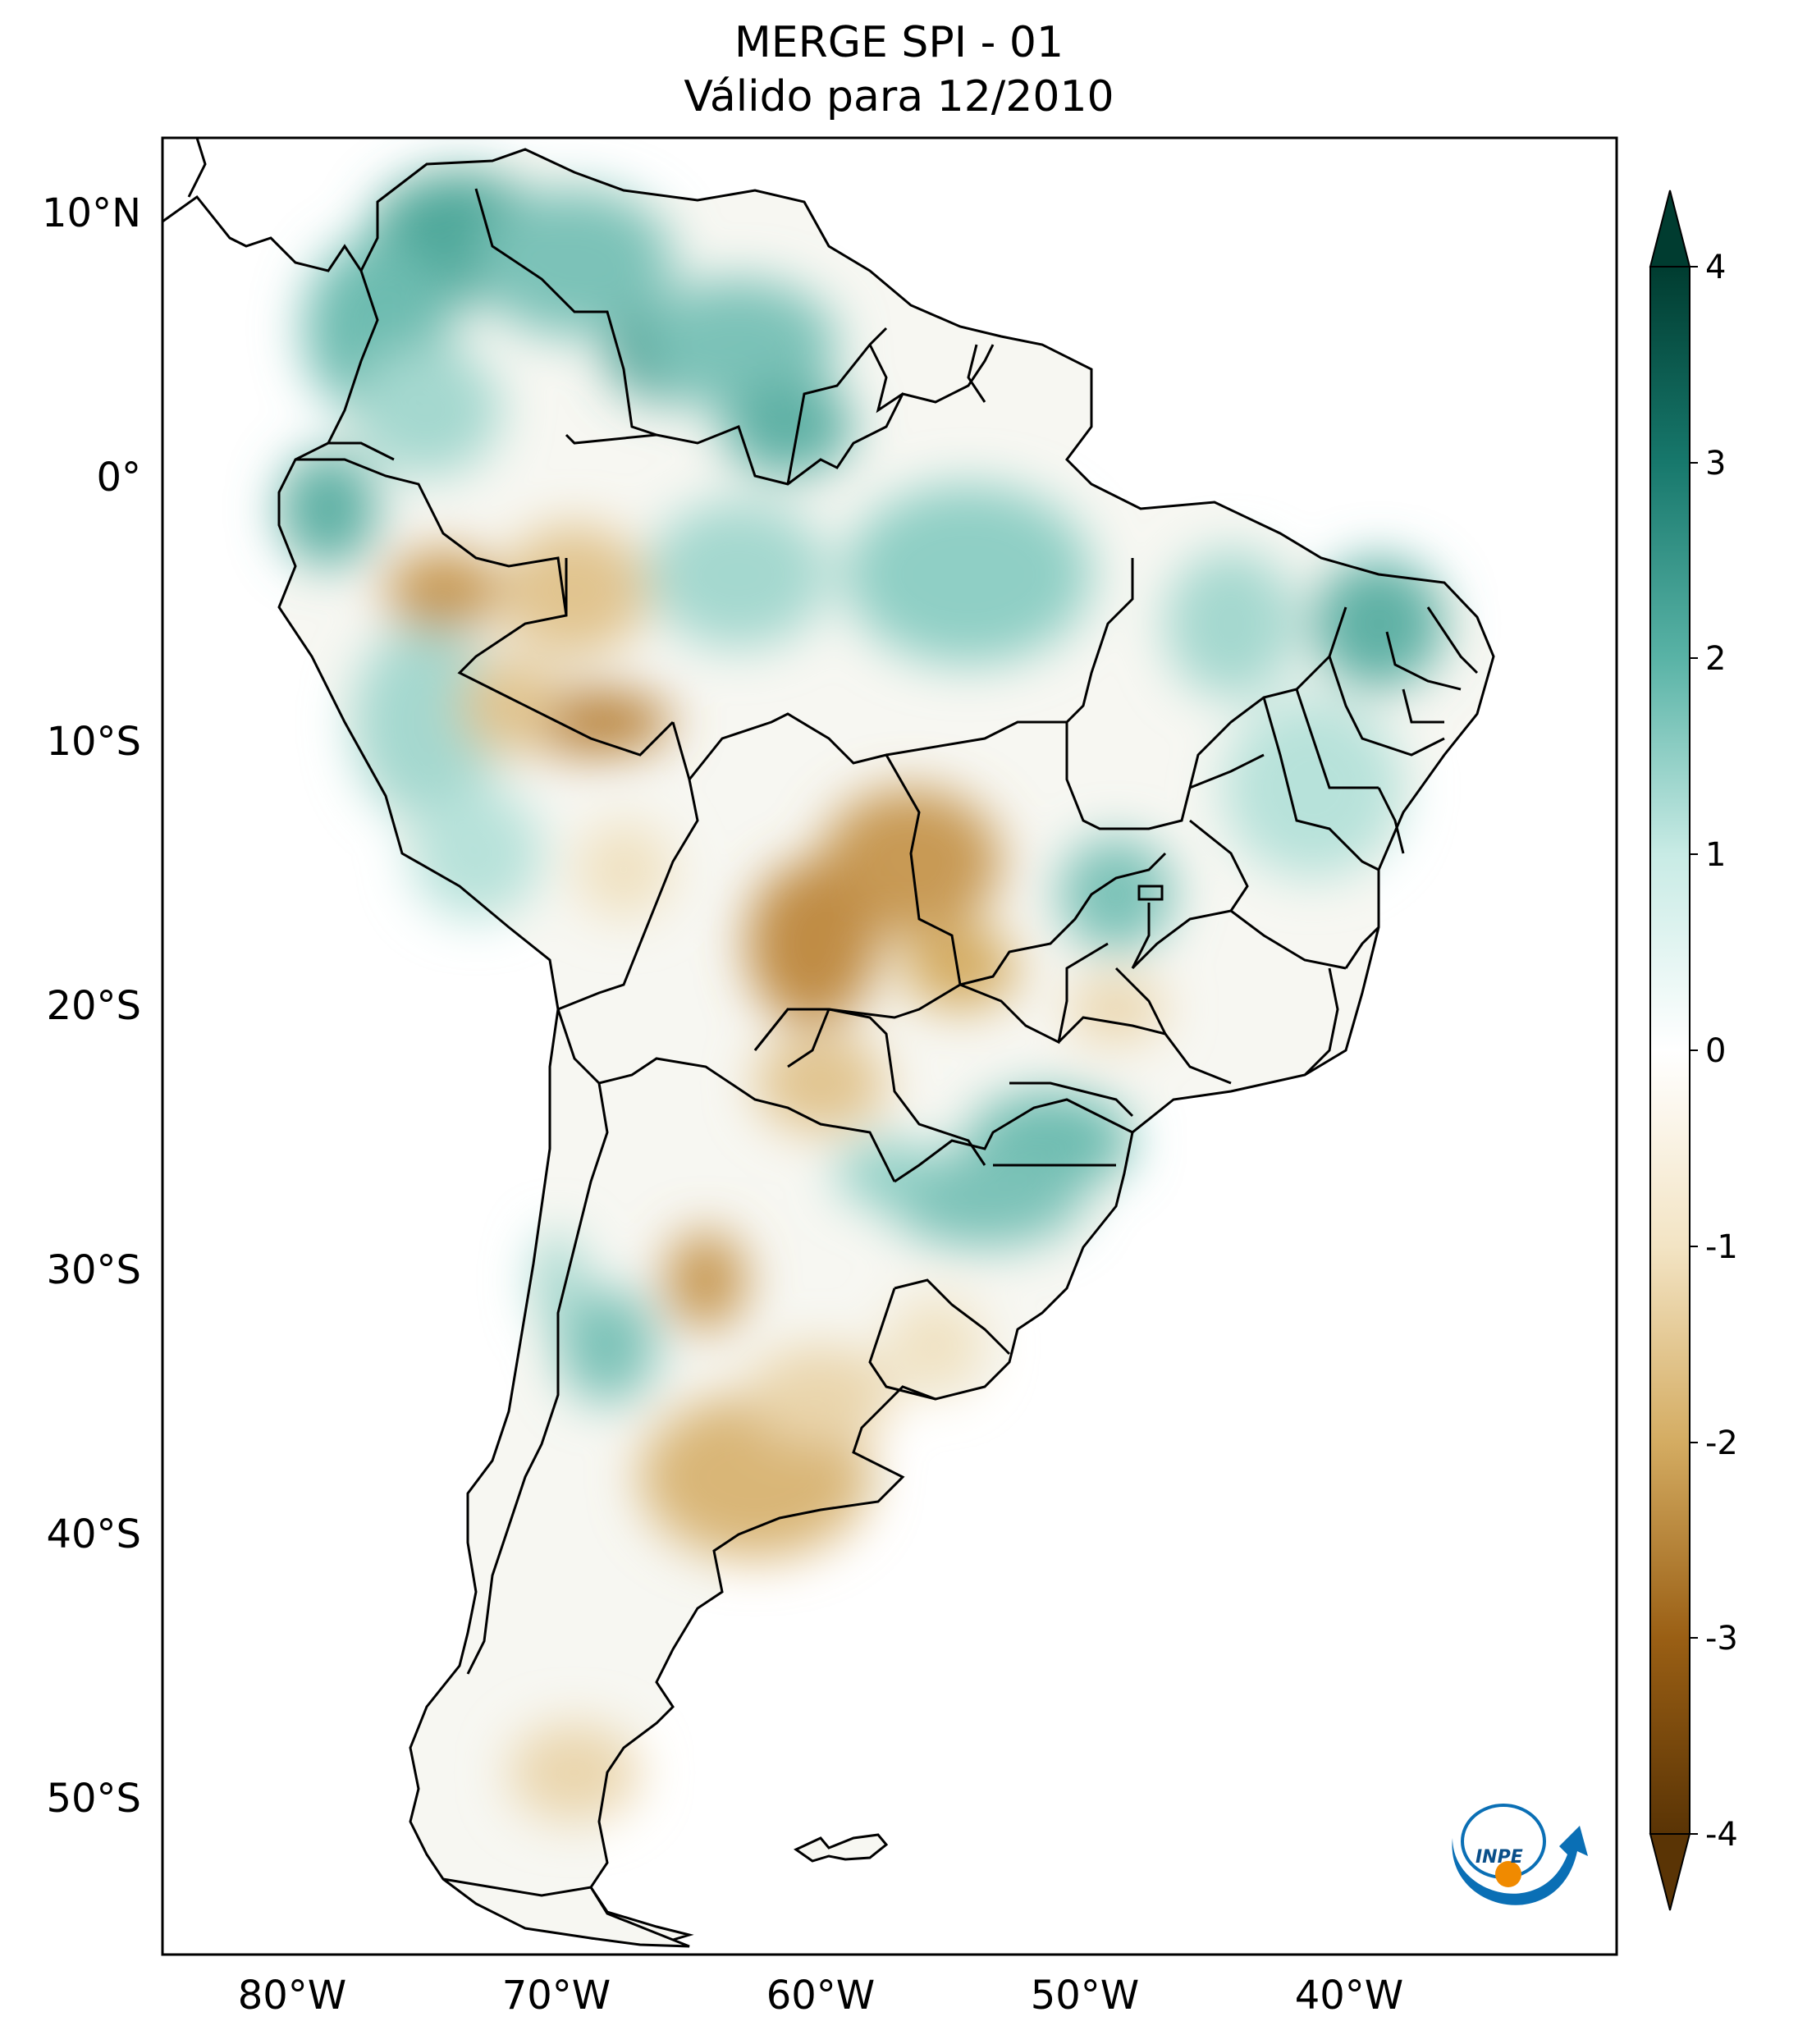 This screenshot has height=2044, width=1798. What do you see at coordinates (1670, 1872) in the screenshot?
I see `colorbar-extend-bottom` at bounding box center [1670, 1872].